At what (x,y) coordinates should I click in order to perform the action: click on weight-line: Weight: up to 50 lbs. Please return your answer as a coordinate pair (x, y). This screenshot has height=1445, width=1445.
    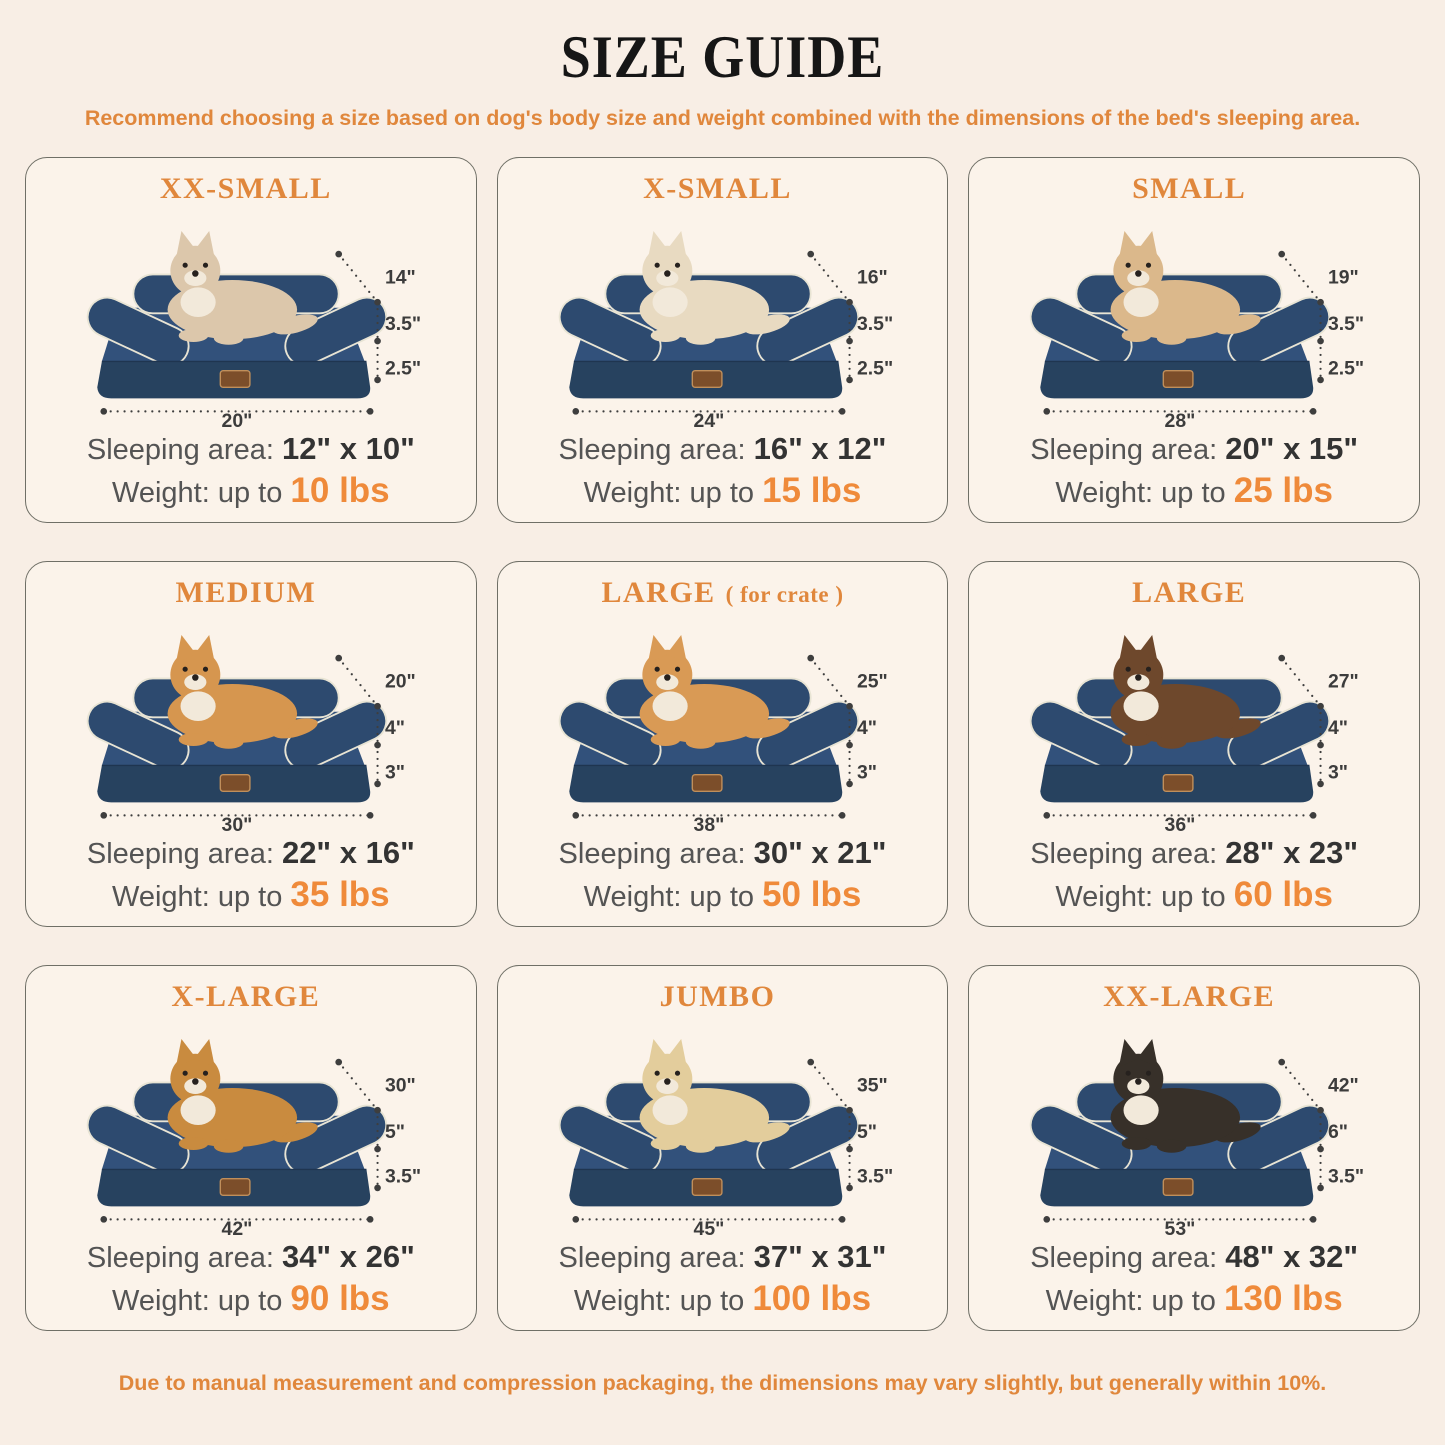
    Looking at the image, I should click on (722, 894).